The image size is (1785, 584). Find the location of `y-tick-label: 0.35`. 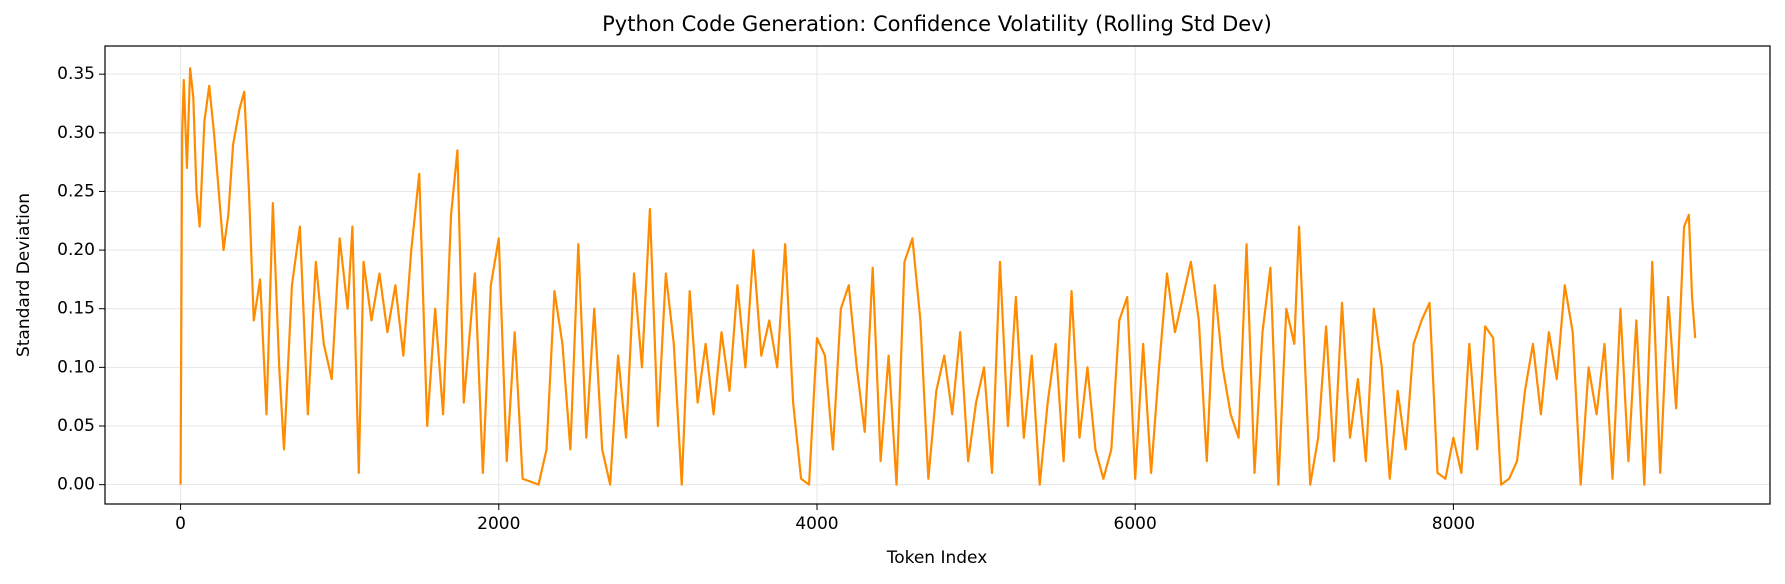

y-tick-label: 0.35 is located at coordinates (76, 74).